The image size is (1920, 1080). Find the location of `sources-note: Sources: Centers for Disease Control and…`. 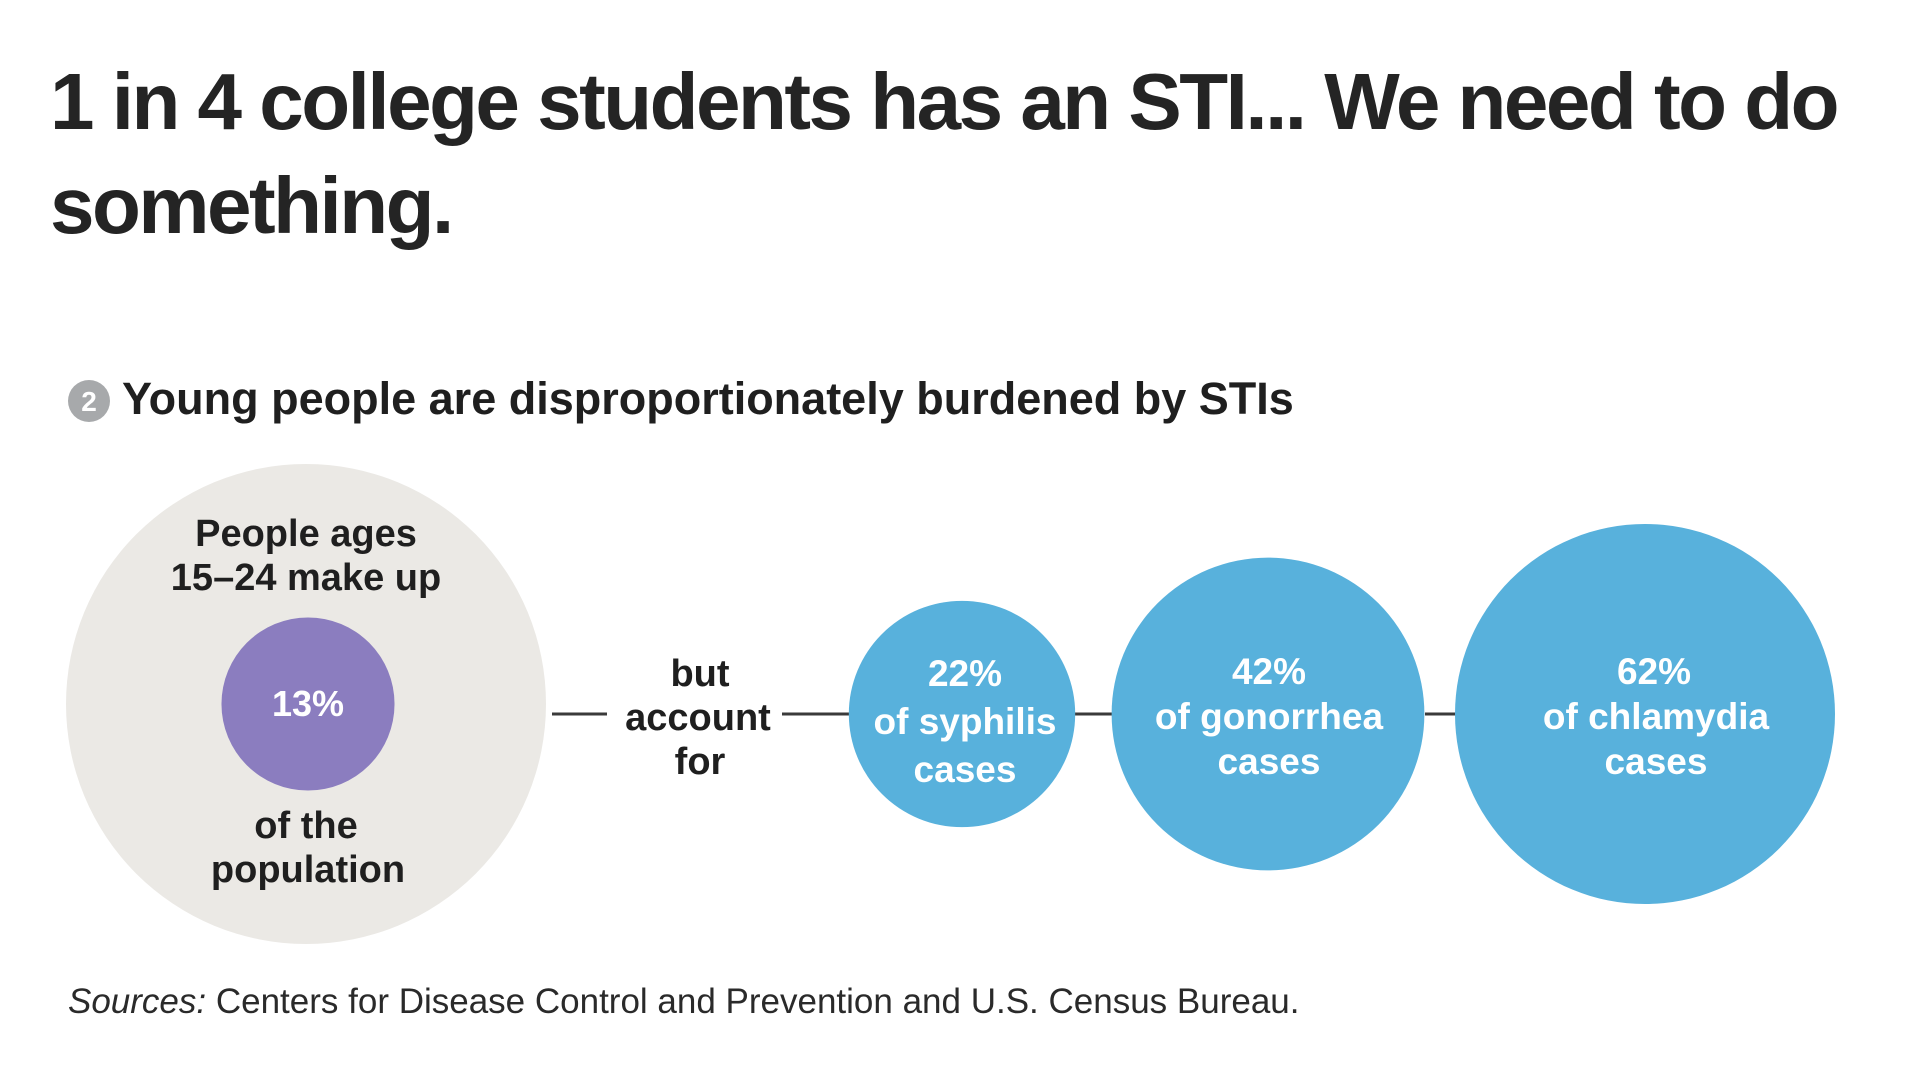

sources-note: Sources: Centers for Disease Control and… is located at coordinates (683, 1002).